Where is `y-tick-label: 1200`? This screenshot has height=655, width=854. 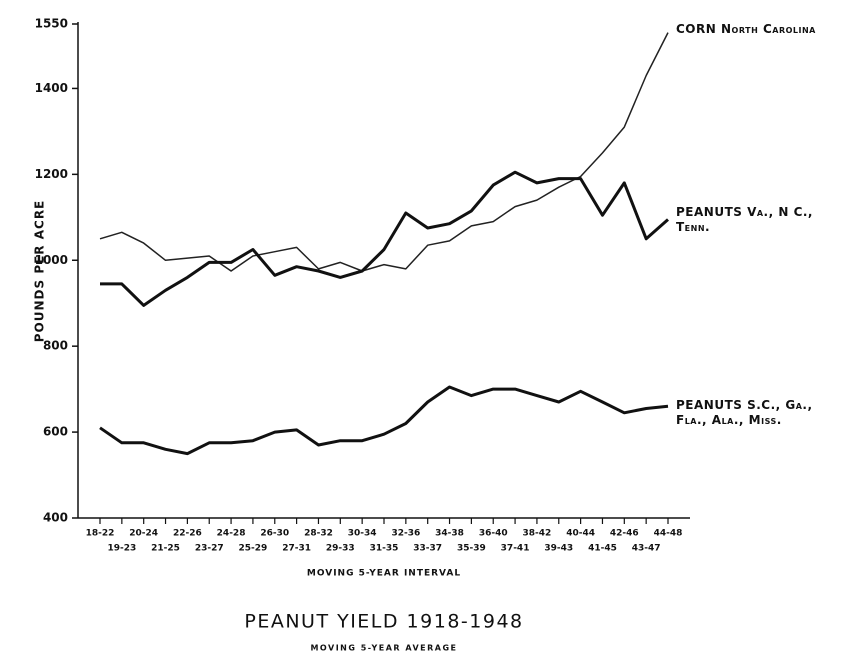 y-tick-label: 1200 is located at coordinates (51, 174).